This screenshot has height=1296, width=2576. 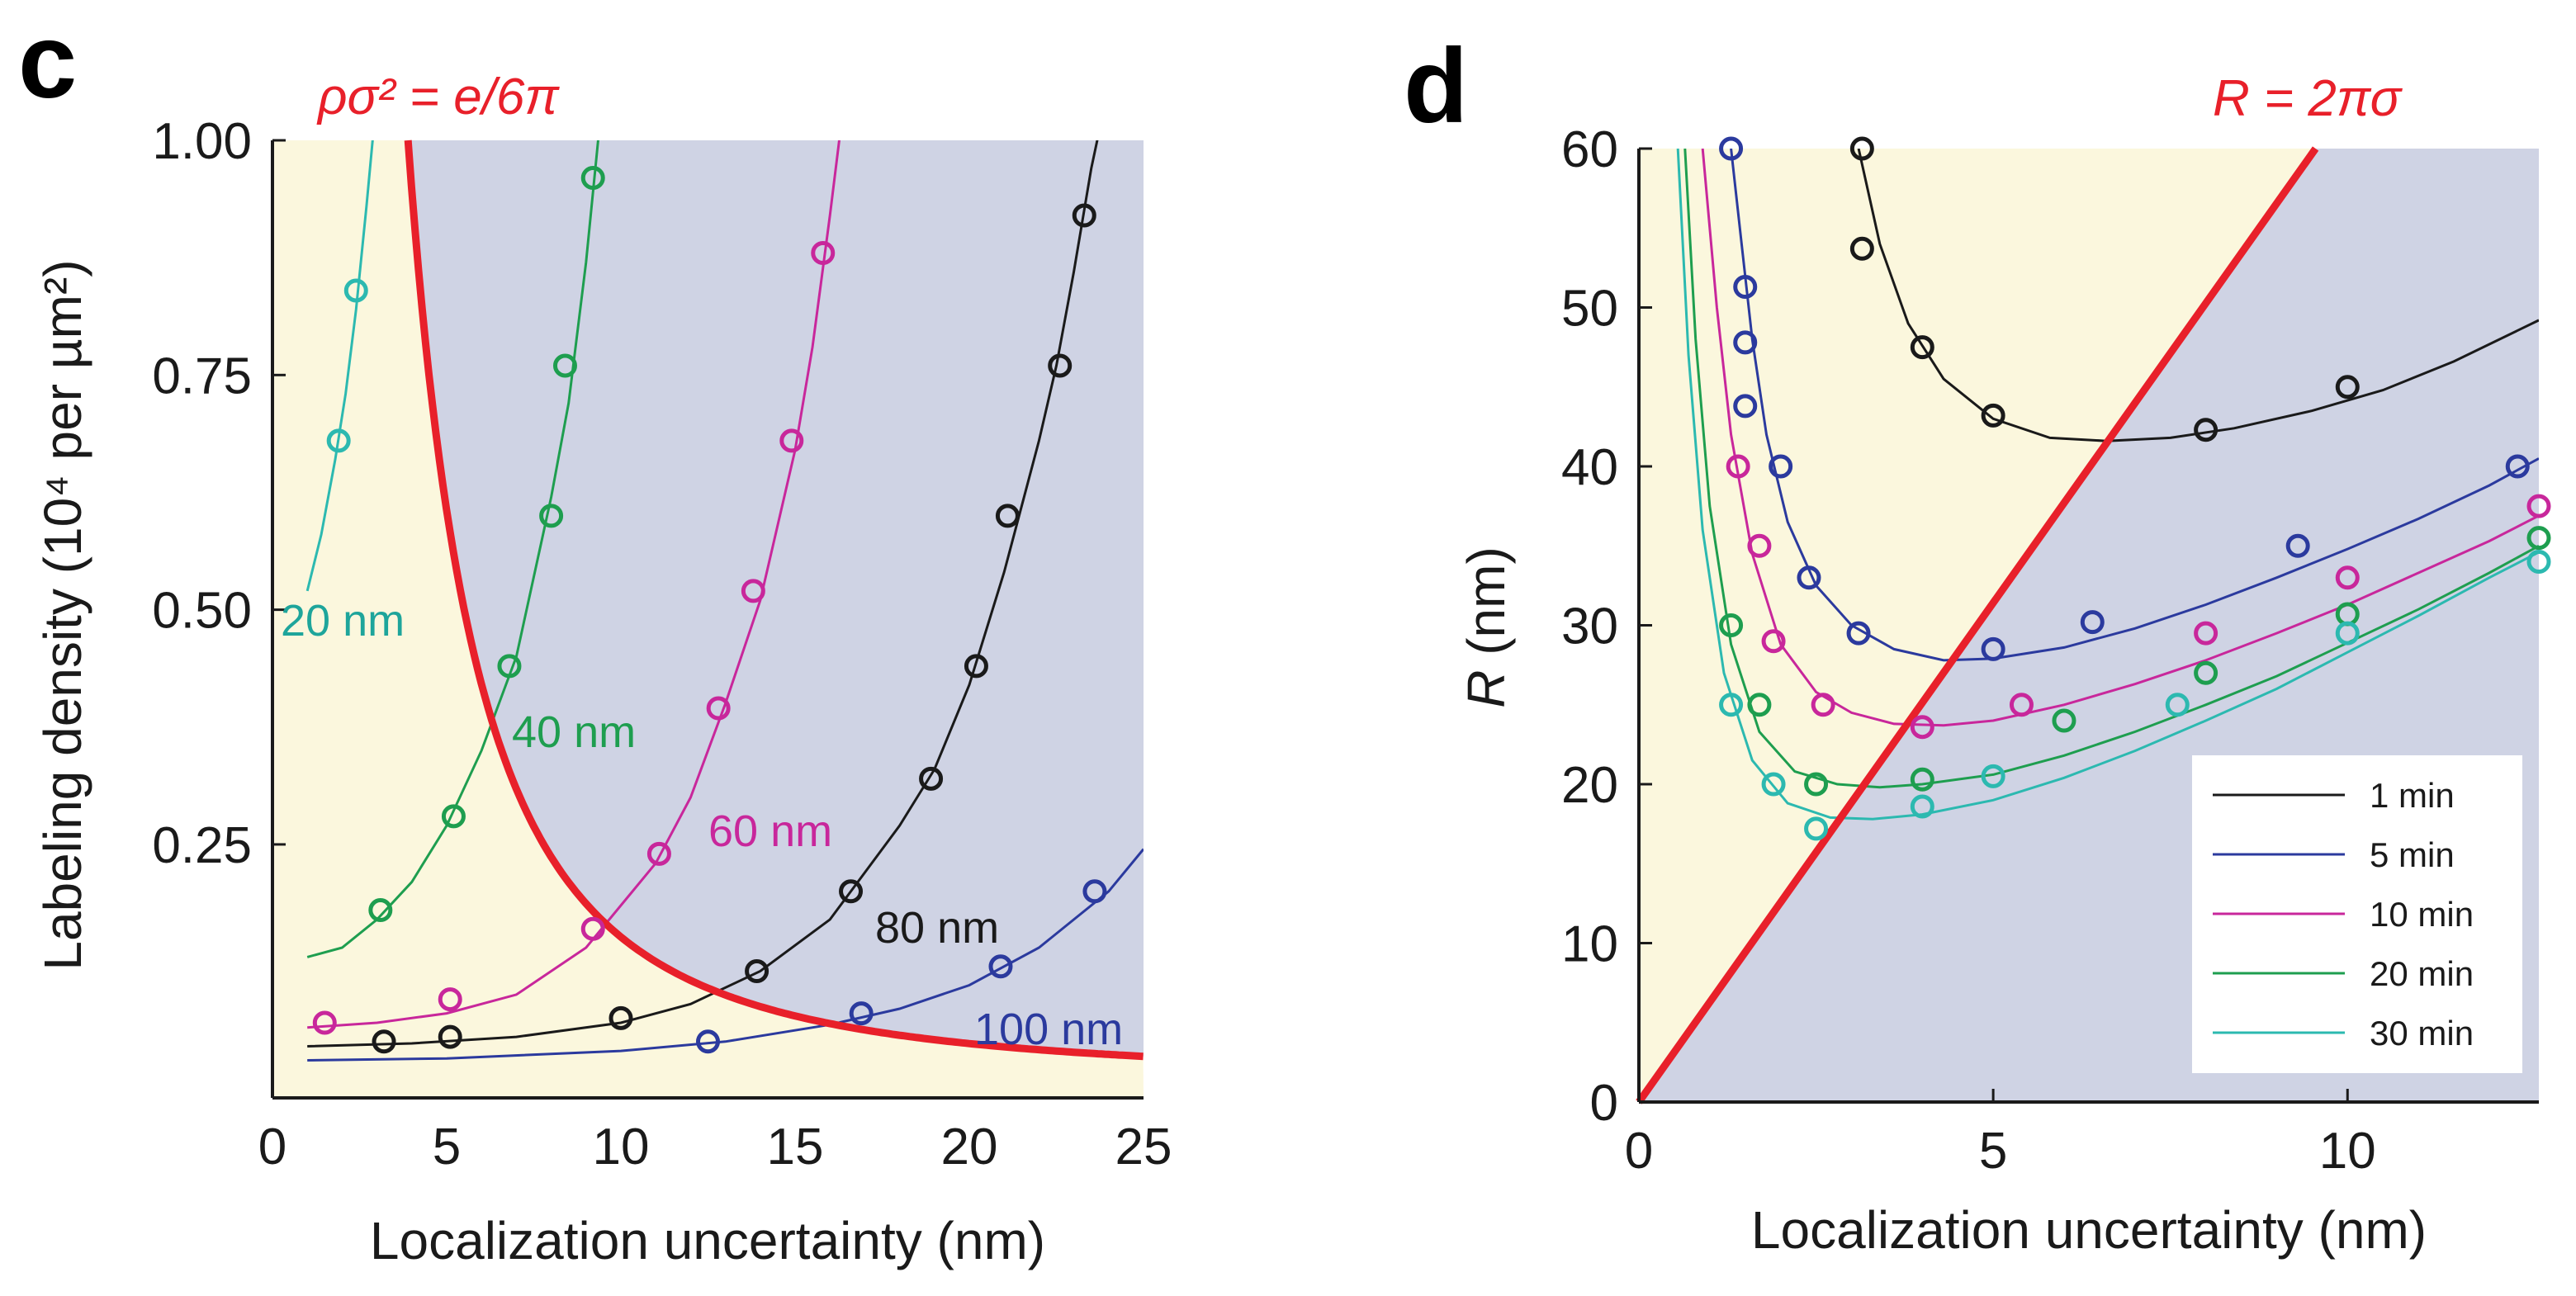 What do you see at coordinates (715, 1147) in the screenshot?
I see `panel-c-x-ticks: 0 5 10 15 20 25` at bounding box center [715, 1147].